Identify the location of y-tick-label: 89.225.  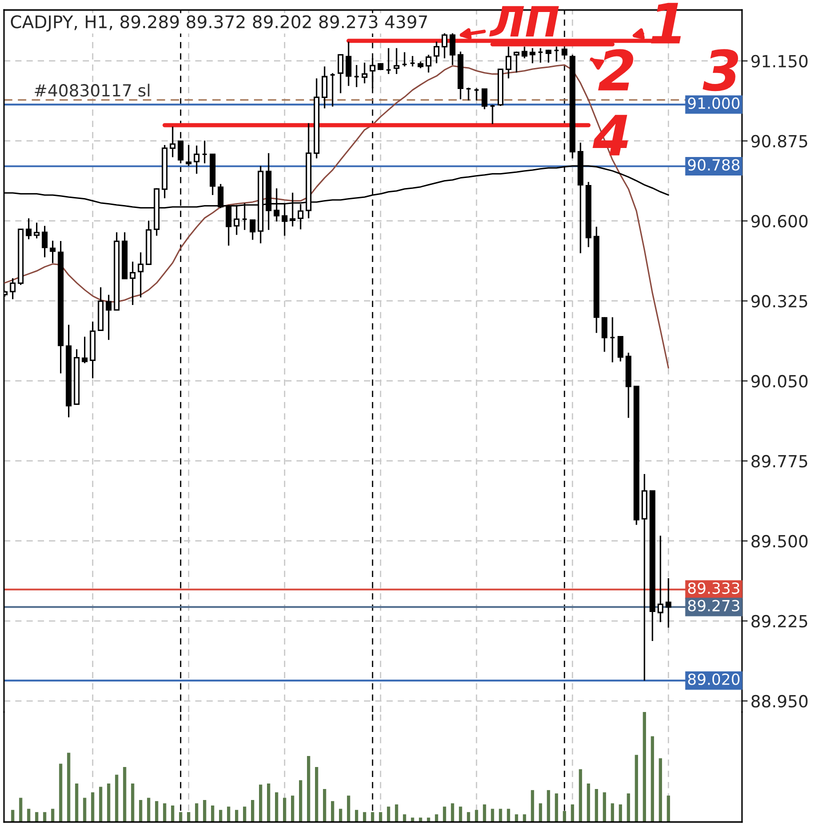
(779, 621).